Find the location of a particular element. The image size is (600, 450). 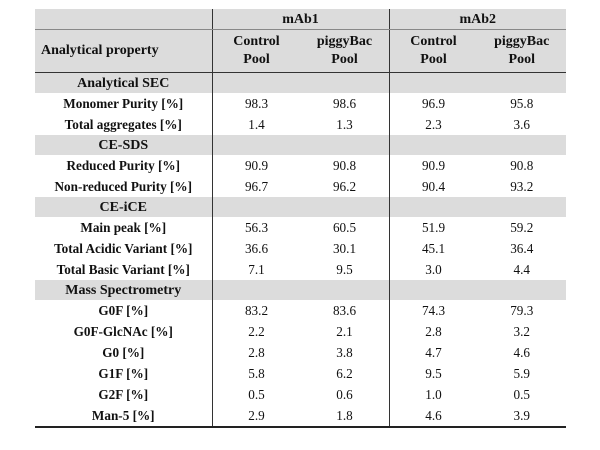

col-header-line1: Control is located at coordinates (433, 41).